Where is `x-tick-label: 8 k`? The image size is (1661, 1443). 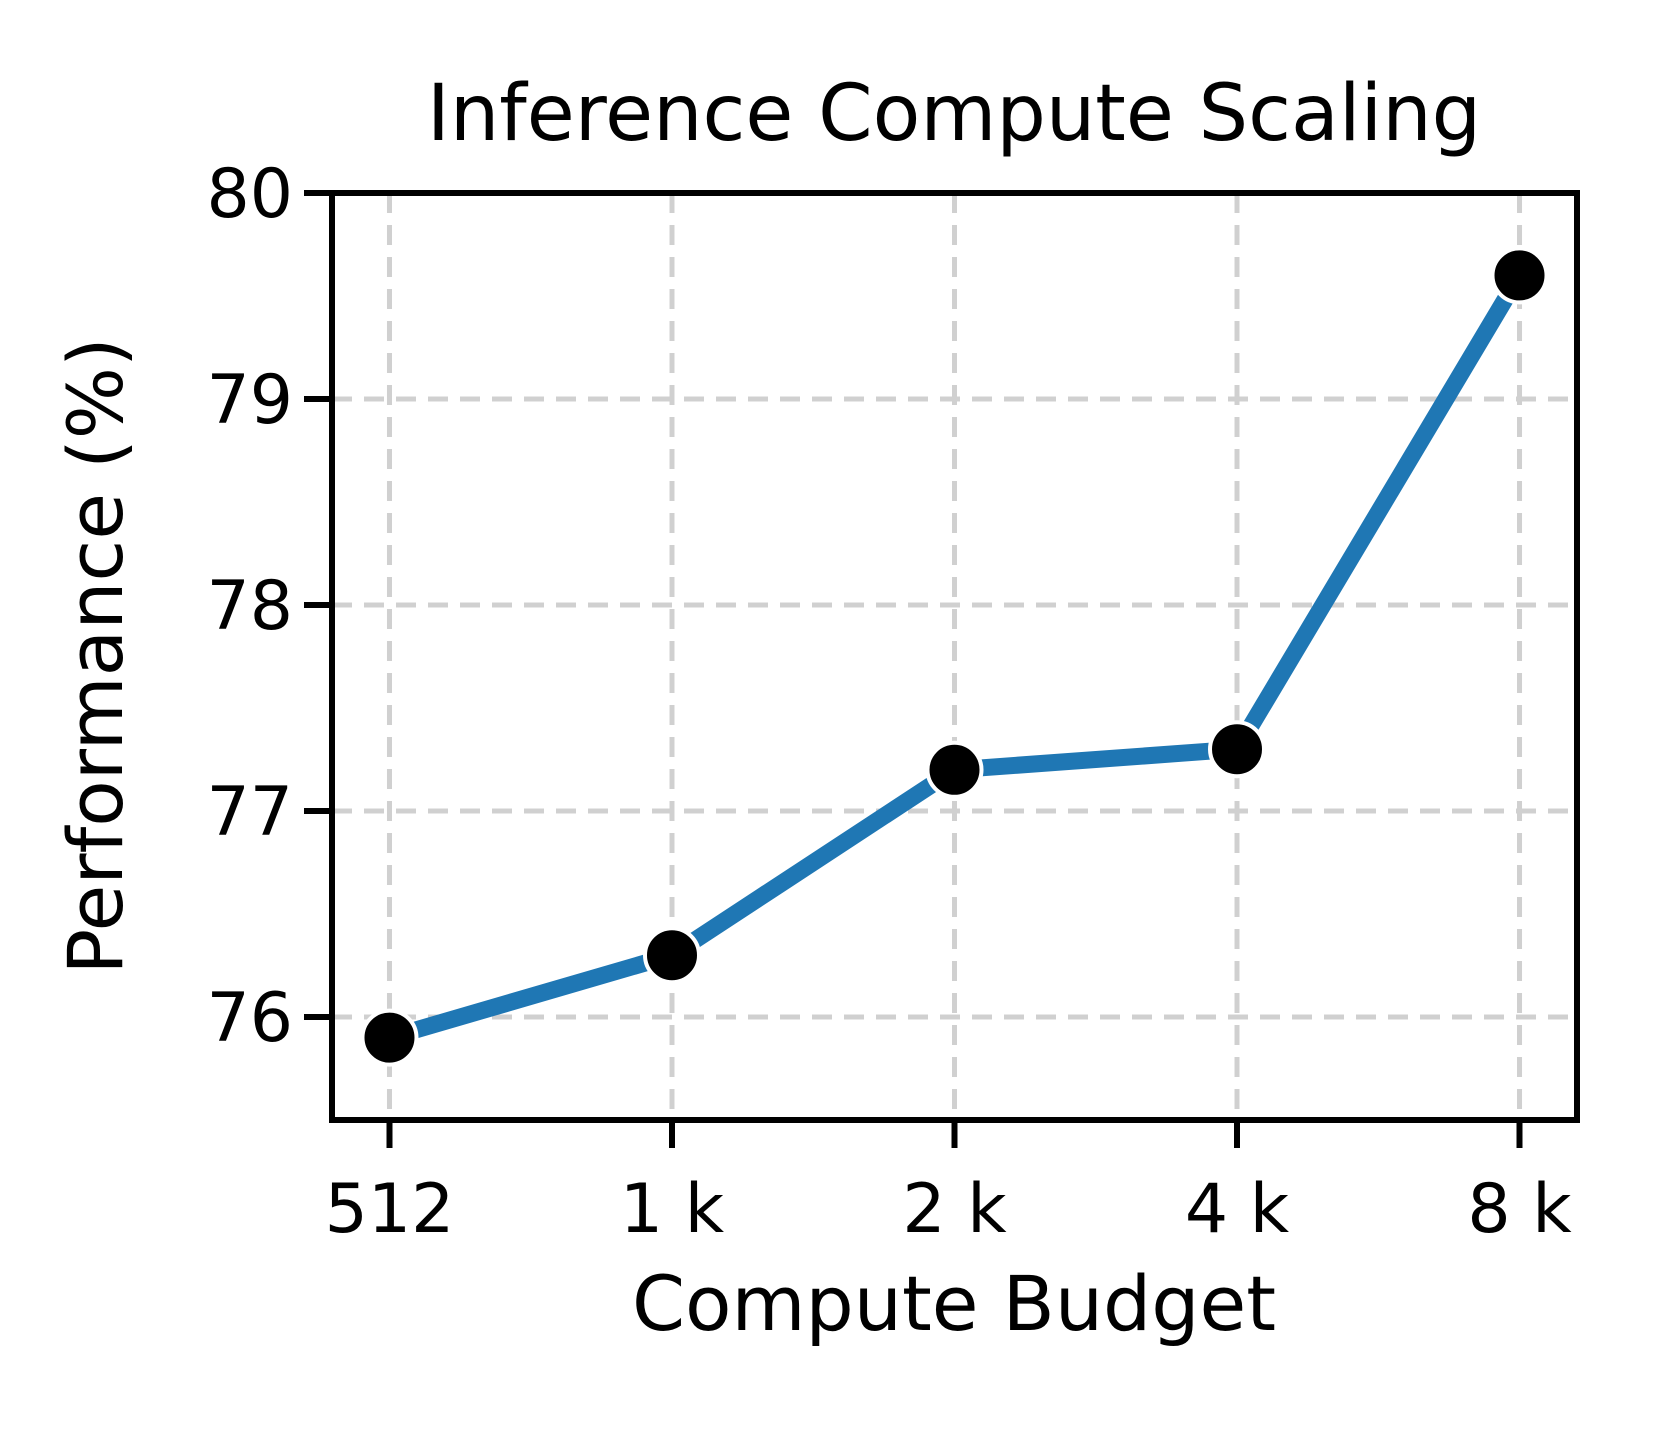 x-tick-label: 8 k is located at coordinates (1519, 1209).